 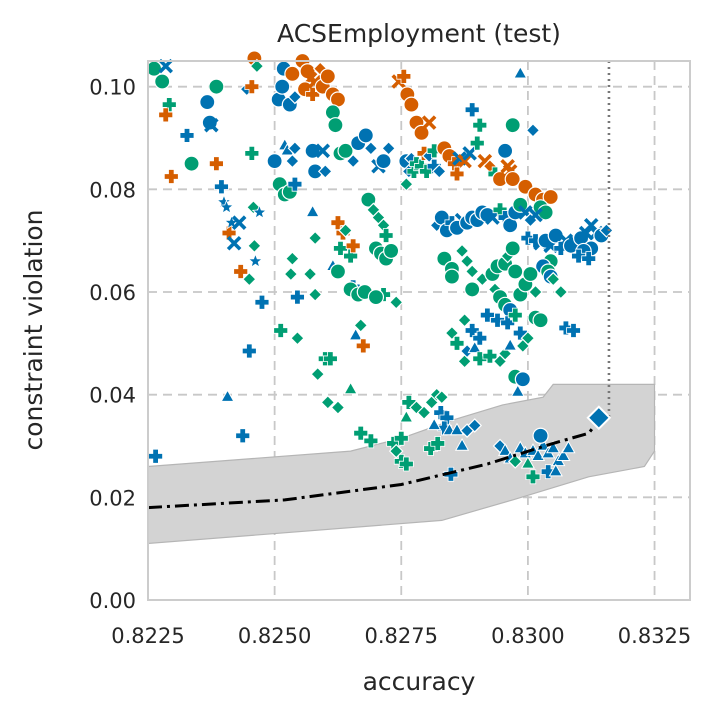 I want to click on y-tick-label: 0.00, so click(x=112, y=601).